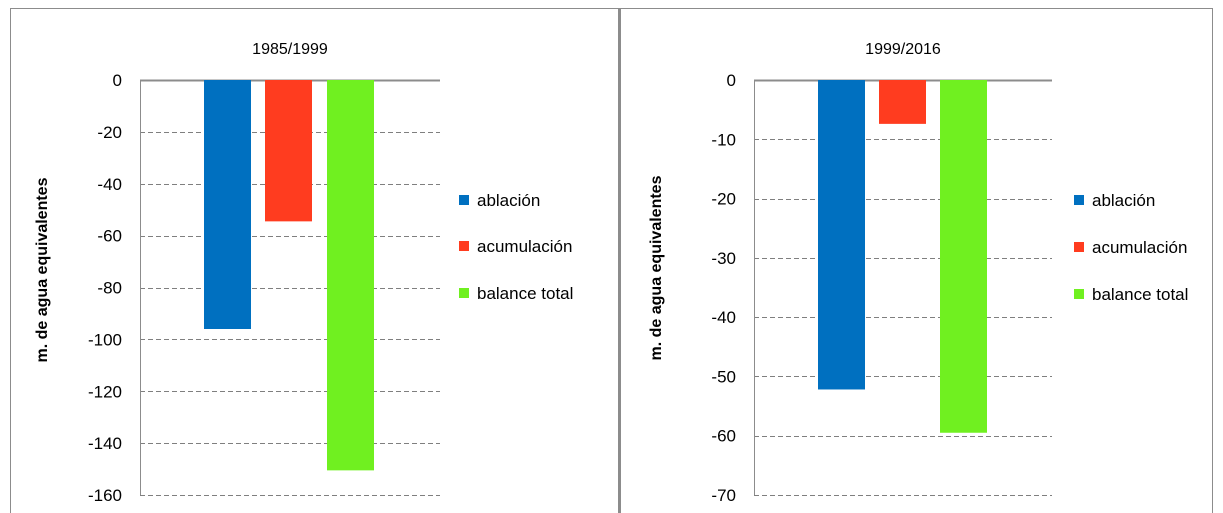  I want to click on chart2-y-tick-label: -10, so click(723, 139).